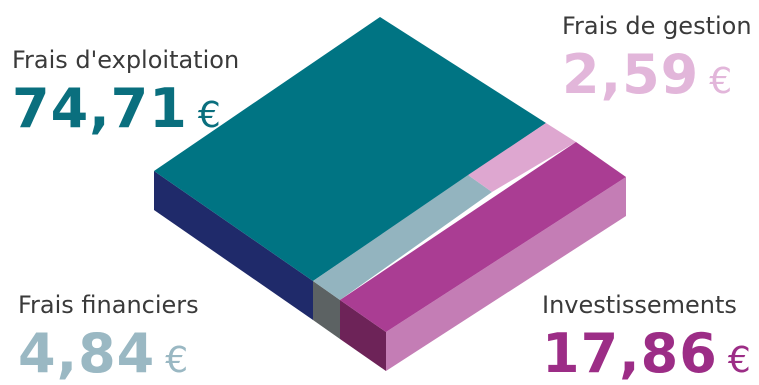 The image size is (759, 385). I want to click on value-frais-financiers: 4,84 €, so click(104, 353).